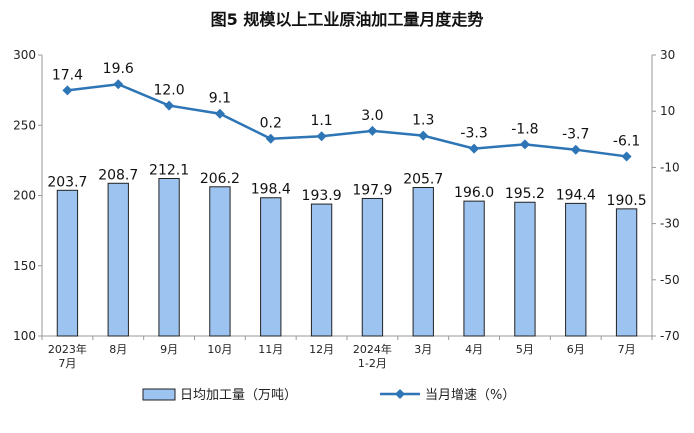  What do you see at coordinates (524, 129) in the screenshot?
I see `line-value-label: -1.8` at bounding box center [524, 129].